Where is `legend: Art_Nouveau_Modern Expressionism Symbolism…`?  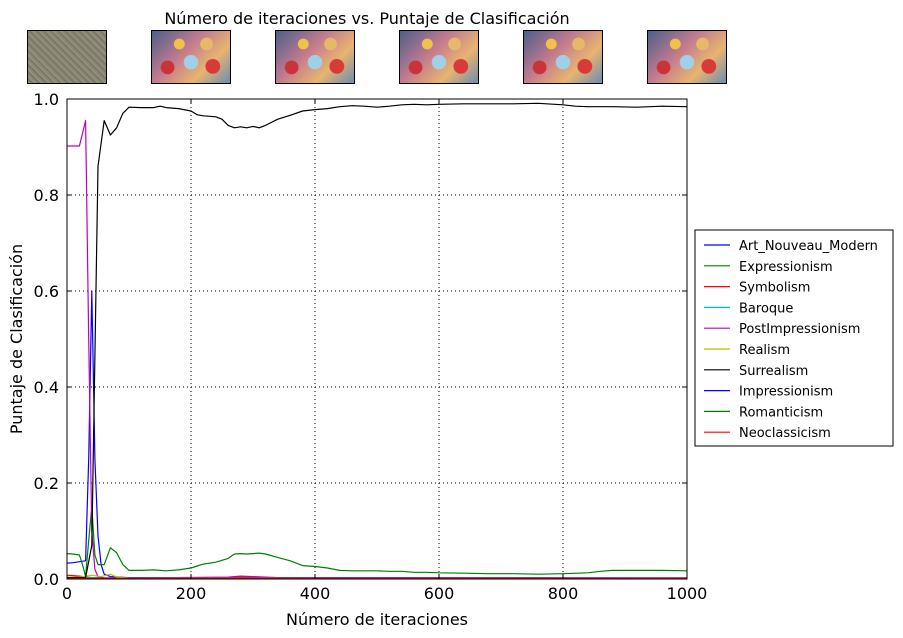 legend: Art_Nouveau_Modern Expressionism Symbolism… is located at coordinates (794, 338).